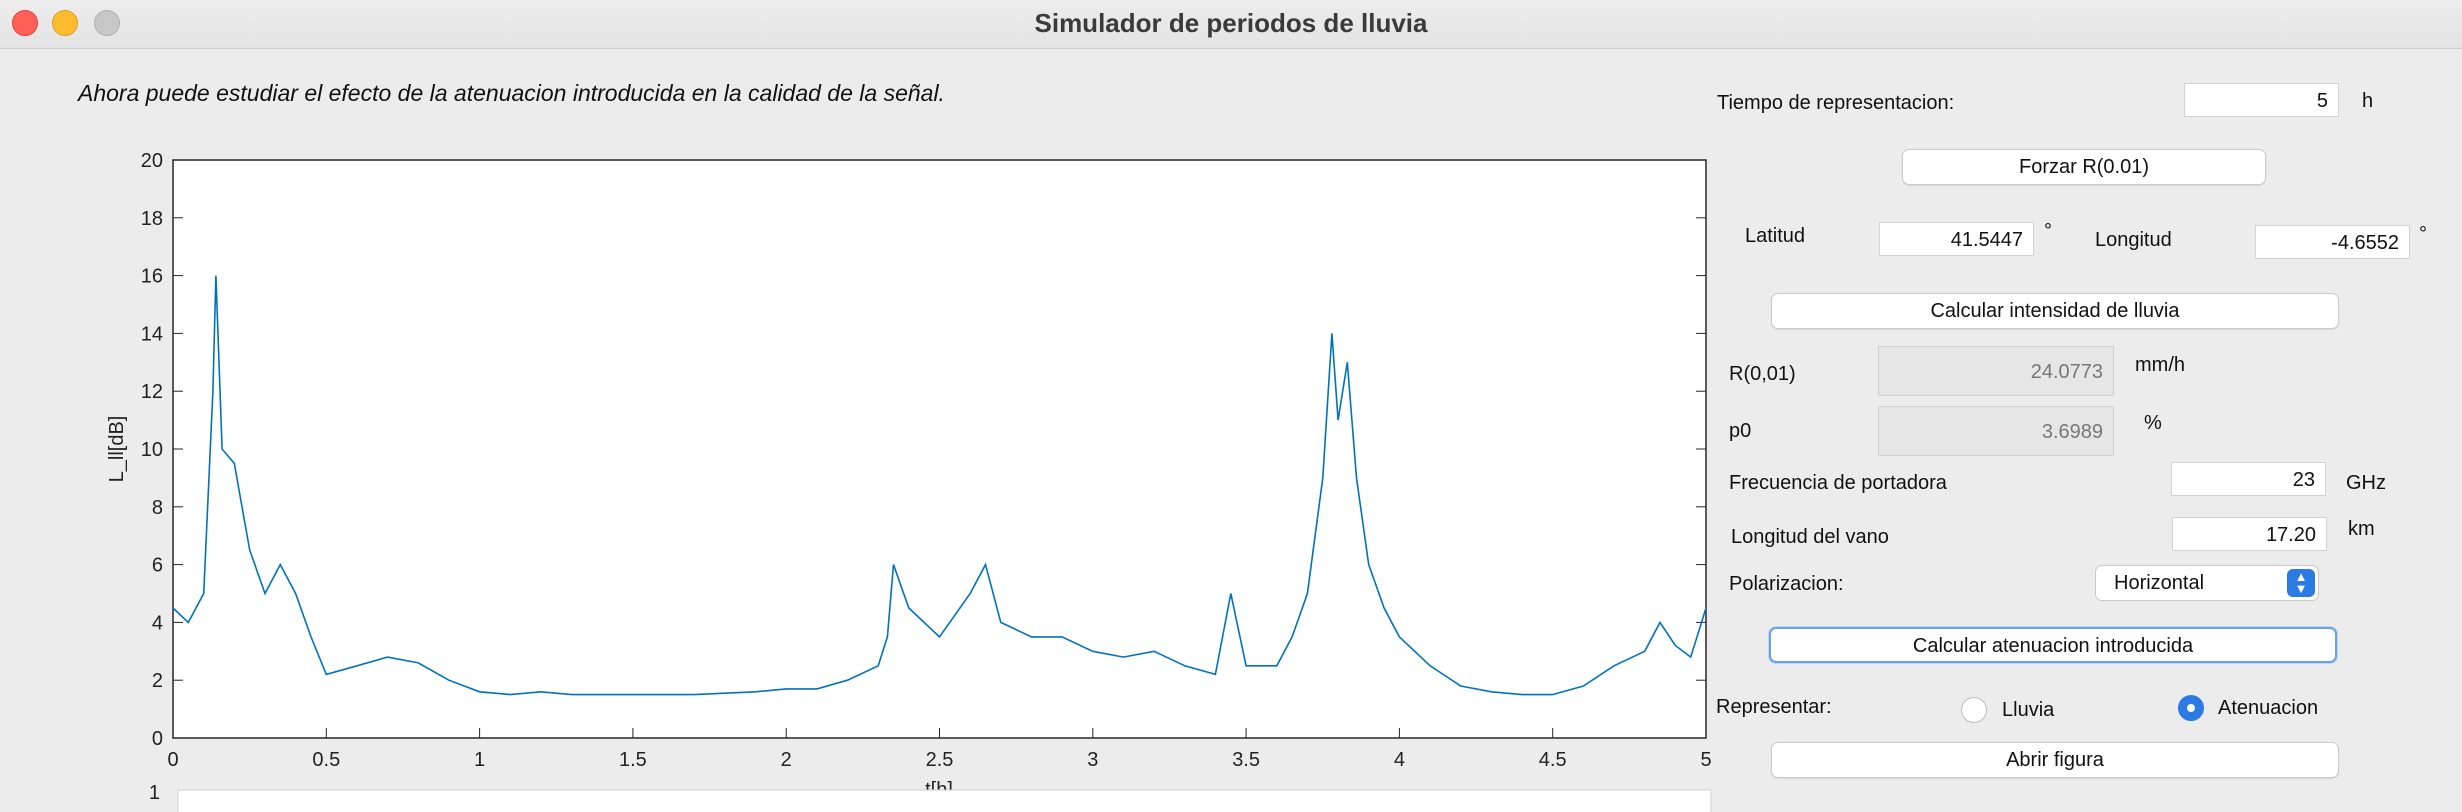  What do you see at coordinates (2248, 479) in the screenshot?
I see `frecuencia-input: 23` at bounding box center [2248, 479].